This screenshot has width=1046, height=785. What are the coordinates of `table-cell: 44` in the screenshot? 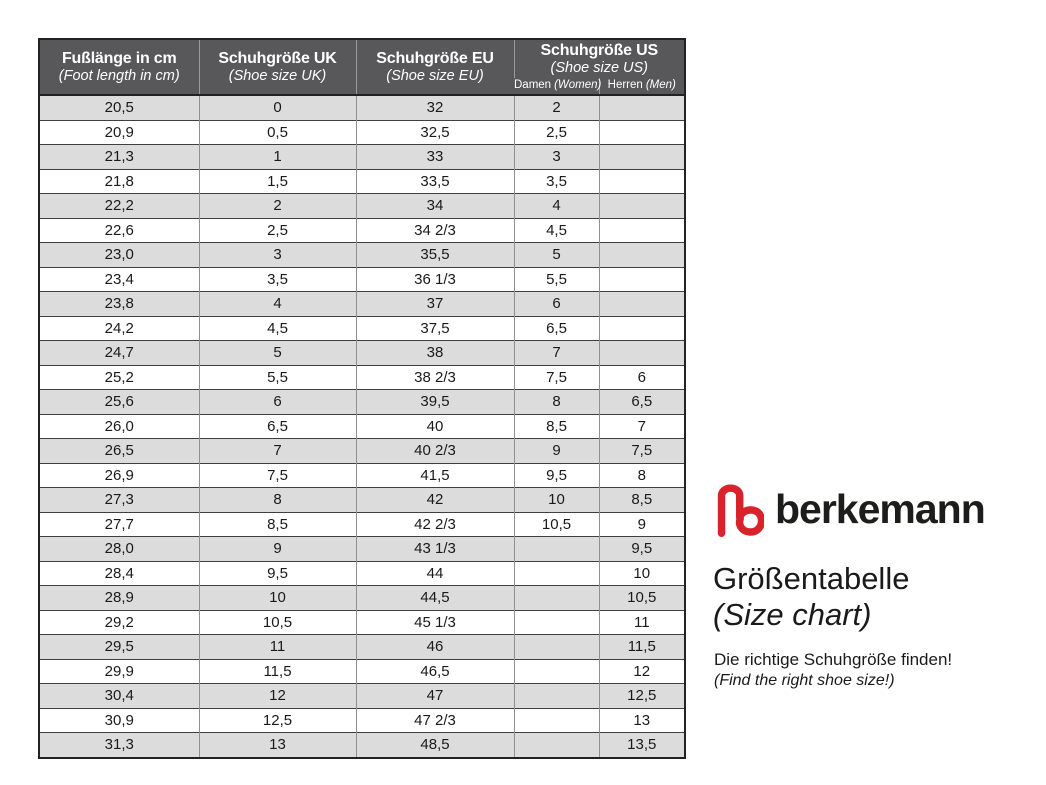 It's located at (434, 573).